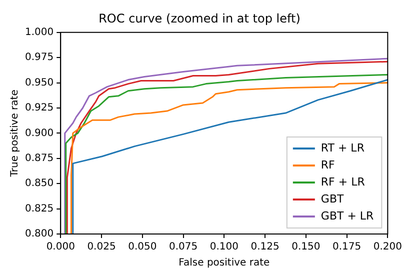 Image resolution: width=413 pixels, height=278 pixels. What do you see at coordinates (15, 134) in the screenshot?
I see `y-axis-title: True positive rate` at bounding box center [15, 134].